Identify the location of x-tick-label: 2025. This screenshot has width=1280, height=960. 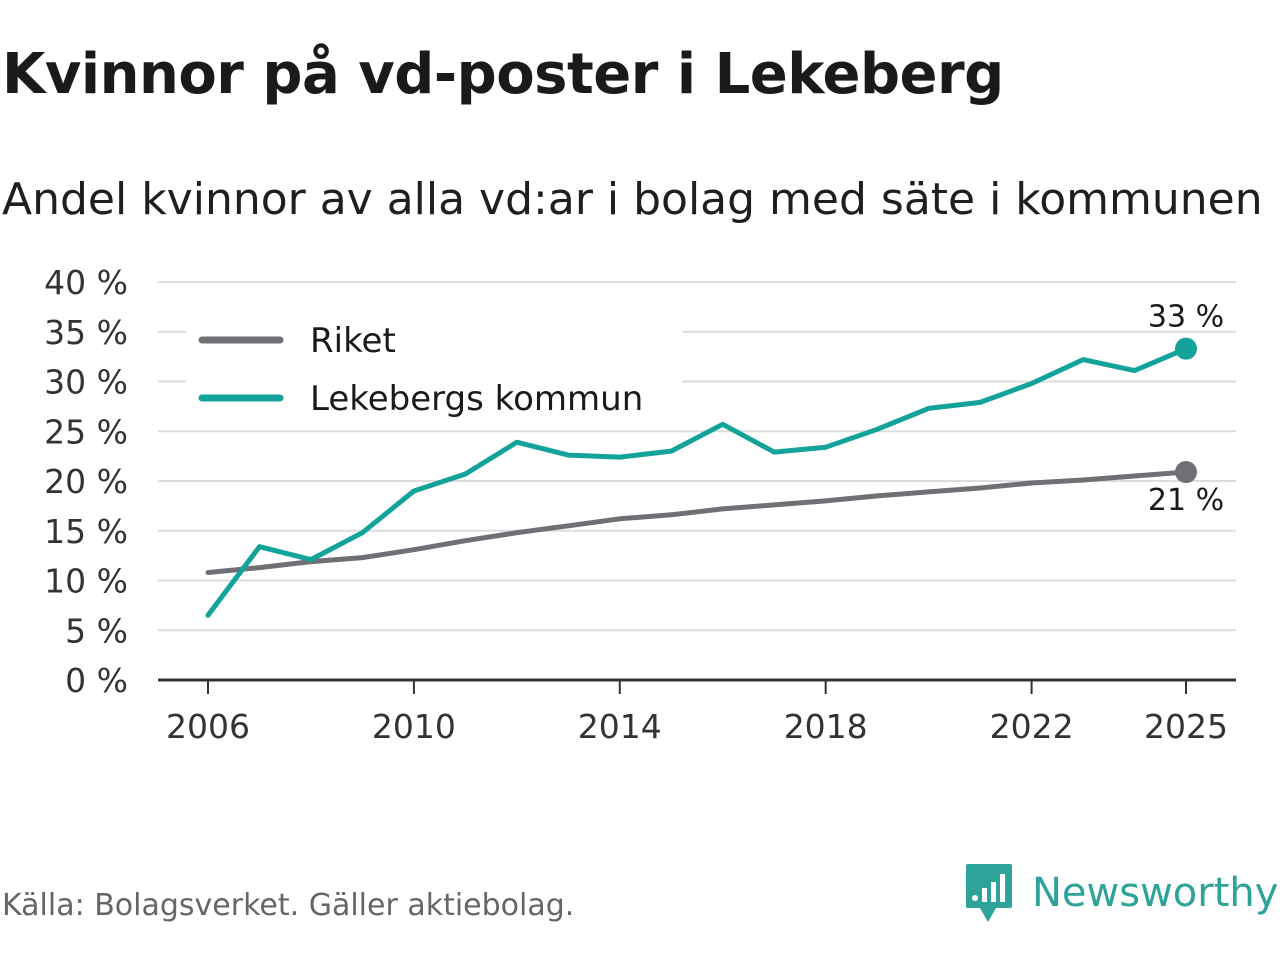
(1186, 726).